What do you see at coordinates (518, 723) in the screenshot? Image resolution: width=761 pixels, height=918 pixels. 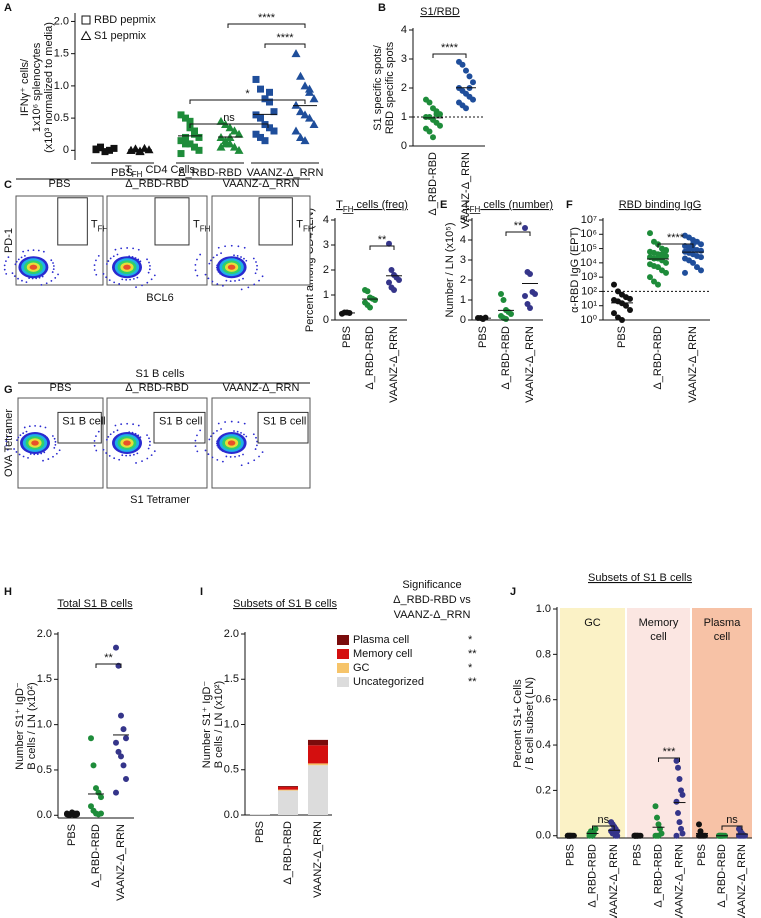 I see `y-axis-label: Percent S1+ Cells` at bounding box center [518, 723].